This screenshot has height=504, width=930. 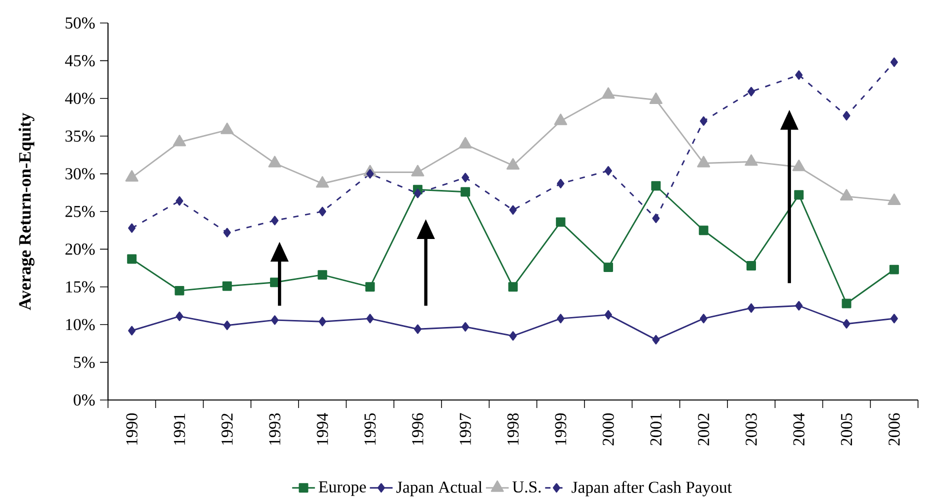 What do you see at coordinates (799, 429) in the screenshot?
I see `x-tick-label: 2004` at bounding box center [799, 429].